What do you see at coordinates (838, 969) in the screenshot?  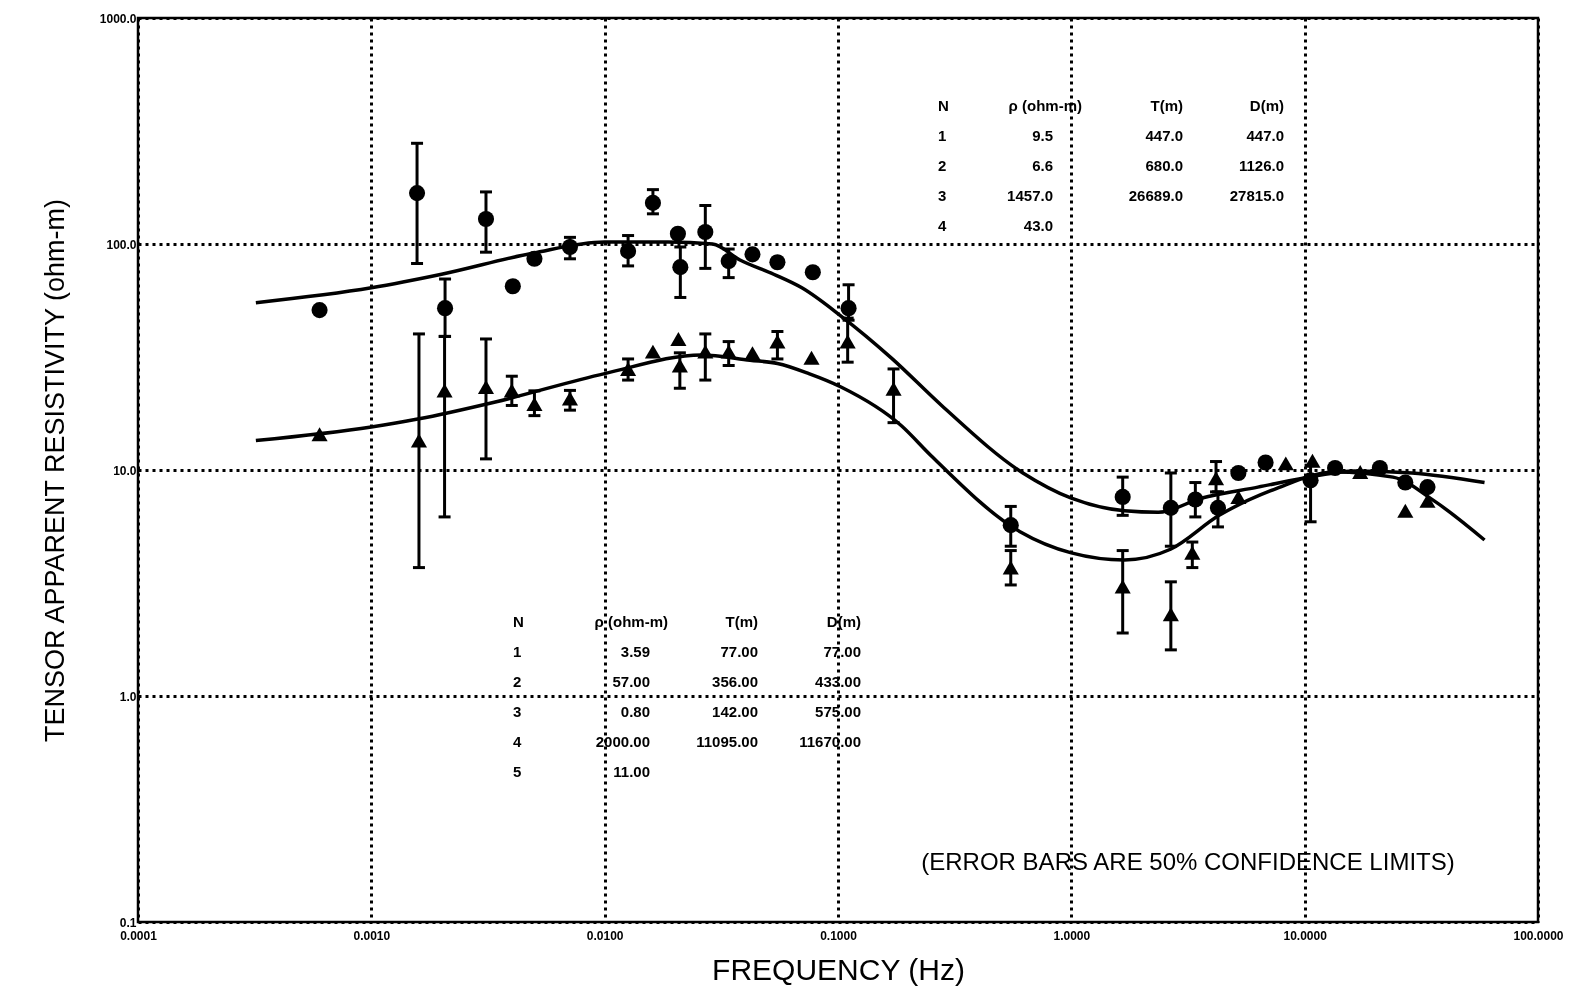 I see `x-axis-title: FREQUENCY (Hz)` at bounding box center [838, 969].